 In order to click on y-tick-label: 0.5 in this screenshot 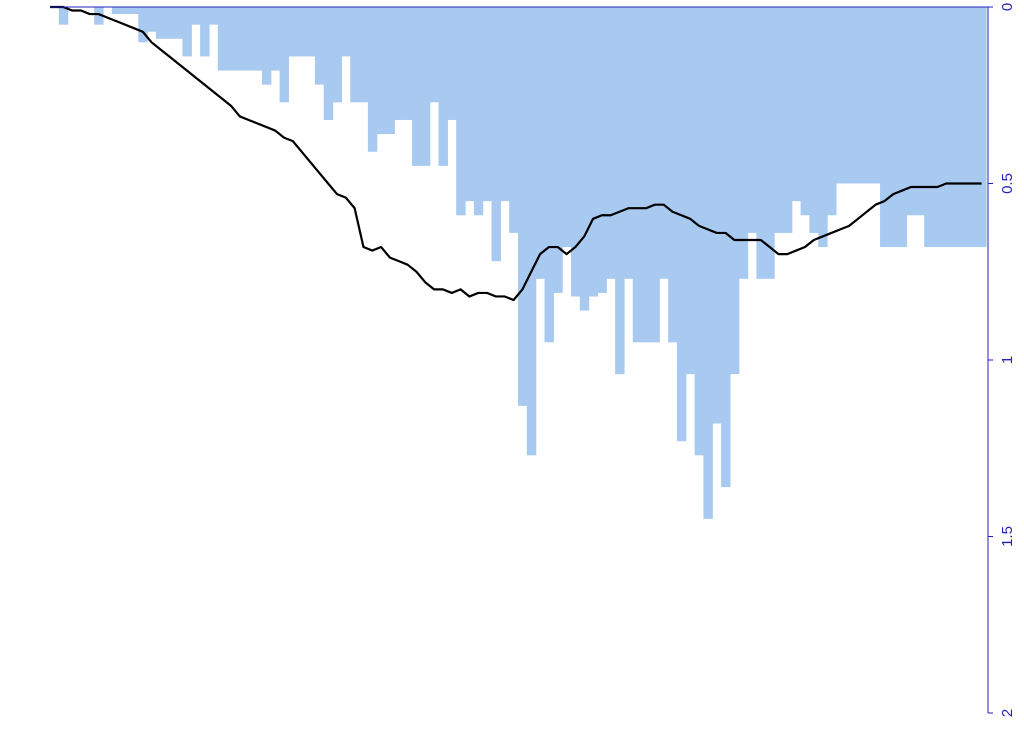, I will do `click(1007, 183)`.